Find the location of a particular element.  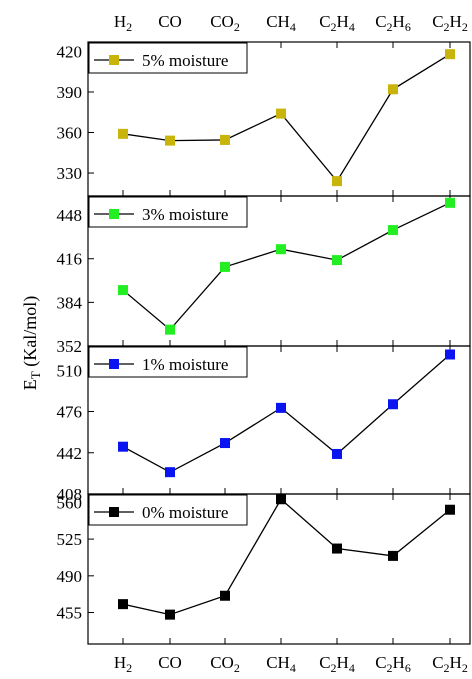

y-axis-label: ET (Kal/mol) is located at coordinates (31, 343).